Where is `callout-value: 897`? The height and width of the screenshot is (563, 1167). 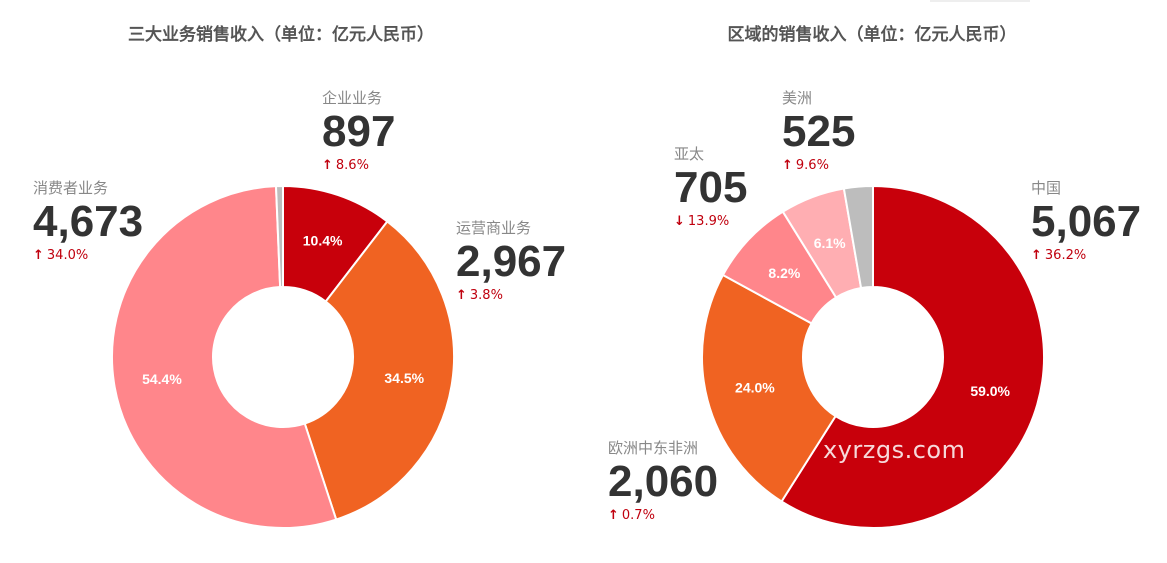
callout-value: 897 is located at coordinates (359, 131).